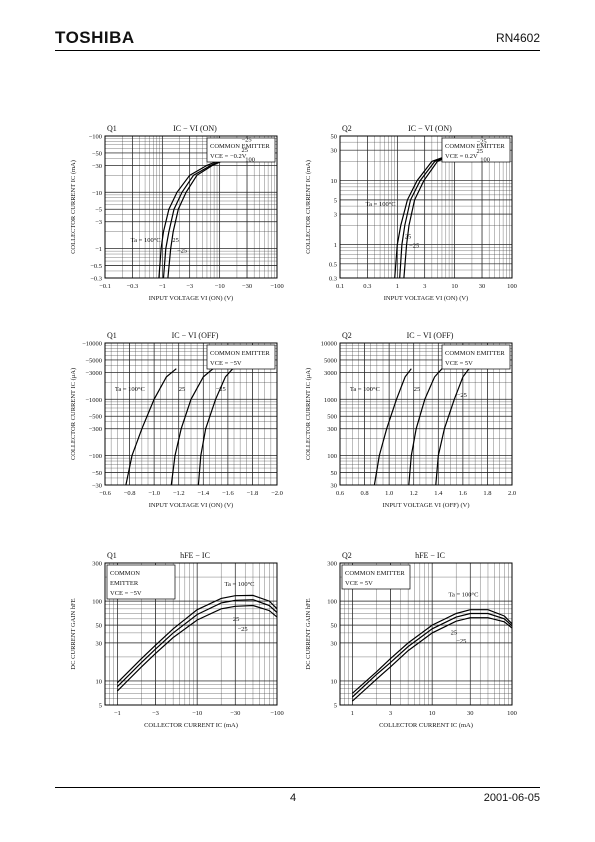 This screenshot has width=595, height=842. Describe the element at coordinates (329, 344) in the screenshot. I see `y-tick-label: 10000` at that location.